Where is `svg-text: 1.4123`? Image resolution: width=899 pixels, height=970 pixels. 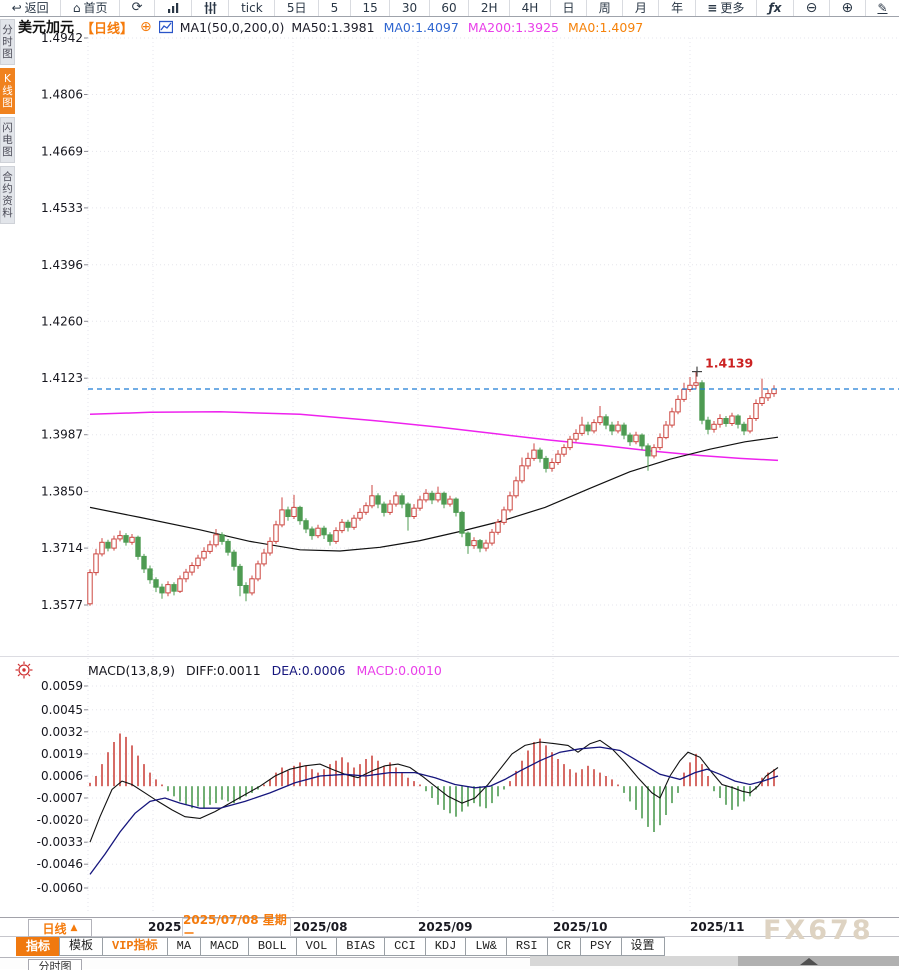 svg-text: 1.4123 is located at coordinates (62, 378).